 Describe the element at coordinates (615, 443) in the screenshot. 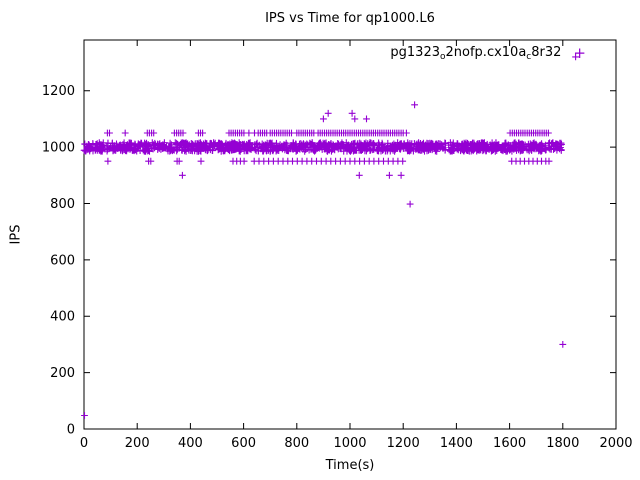

I see `x-tick-label: 2000` at that location.